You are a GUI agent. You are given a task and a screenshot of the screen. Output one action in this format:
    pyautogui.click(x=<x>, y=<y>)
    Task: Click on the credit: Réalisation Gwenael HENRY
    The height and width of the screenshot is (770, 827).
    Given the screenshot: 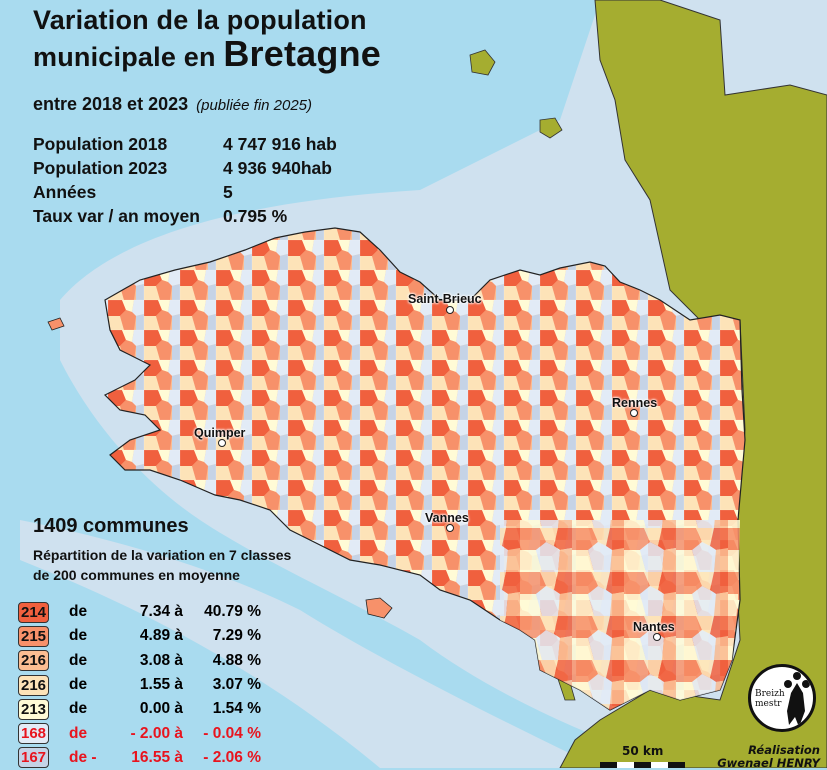 What is the action you would take?
    pyautogui.click(x=768, y=756)
    